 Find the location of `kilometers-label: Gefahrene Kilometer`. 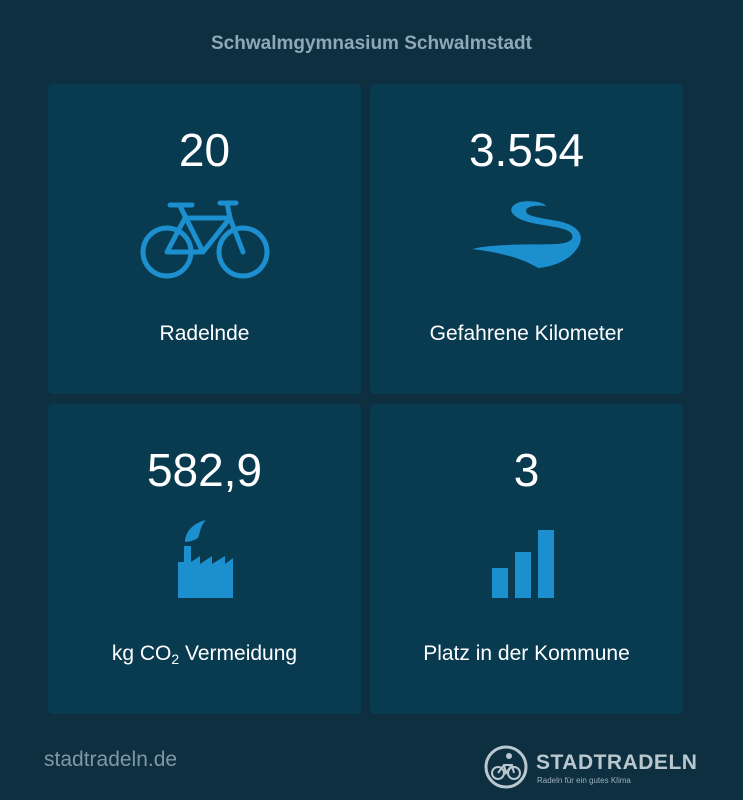

kilometers-label: Gefahrene Kilometer is located at coordinates (526, 333).